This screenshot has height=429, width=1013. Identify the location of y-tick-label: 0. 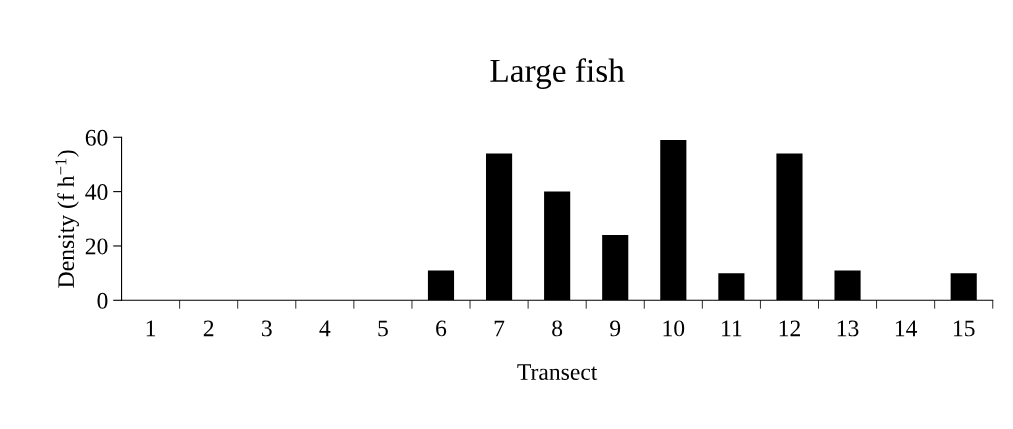
(102, 300).